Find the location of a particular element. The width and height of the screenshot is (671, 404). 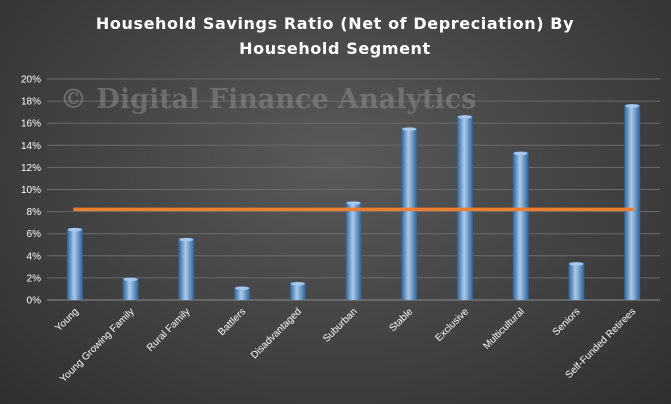

y-tick-label: 8% is located at coordinates (34, 212).